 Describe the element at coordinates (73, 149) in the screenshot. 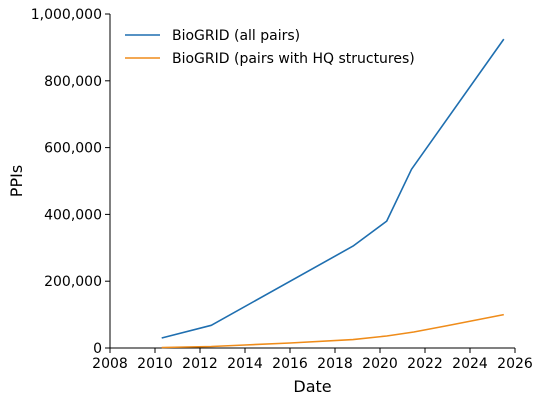

I see `y-tick-label: 600,000` at that location.